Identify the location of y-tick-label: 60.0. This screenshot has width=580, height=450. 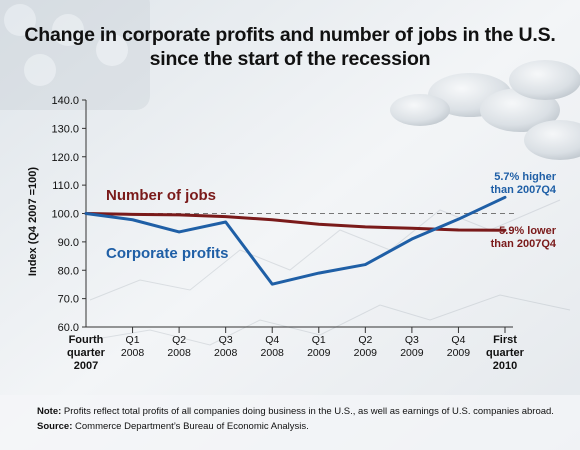
(68, 328).